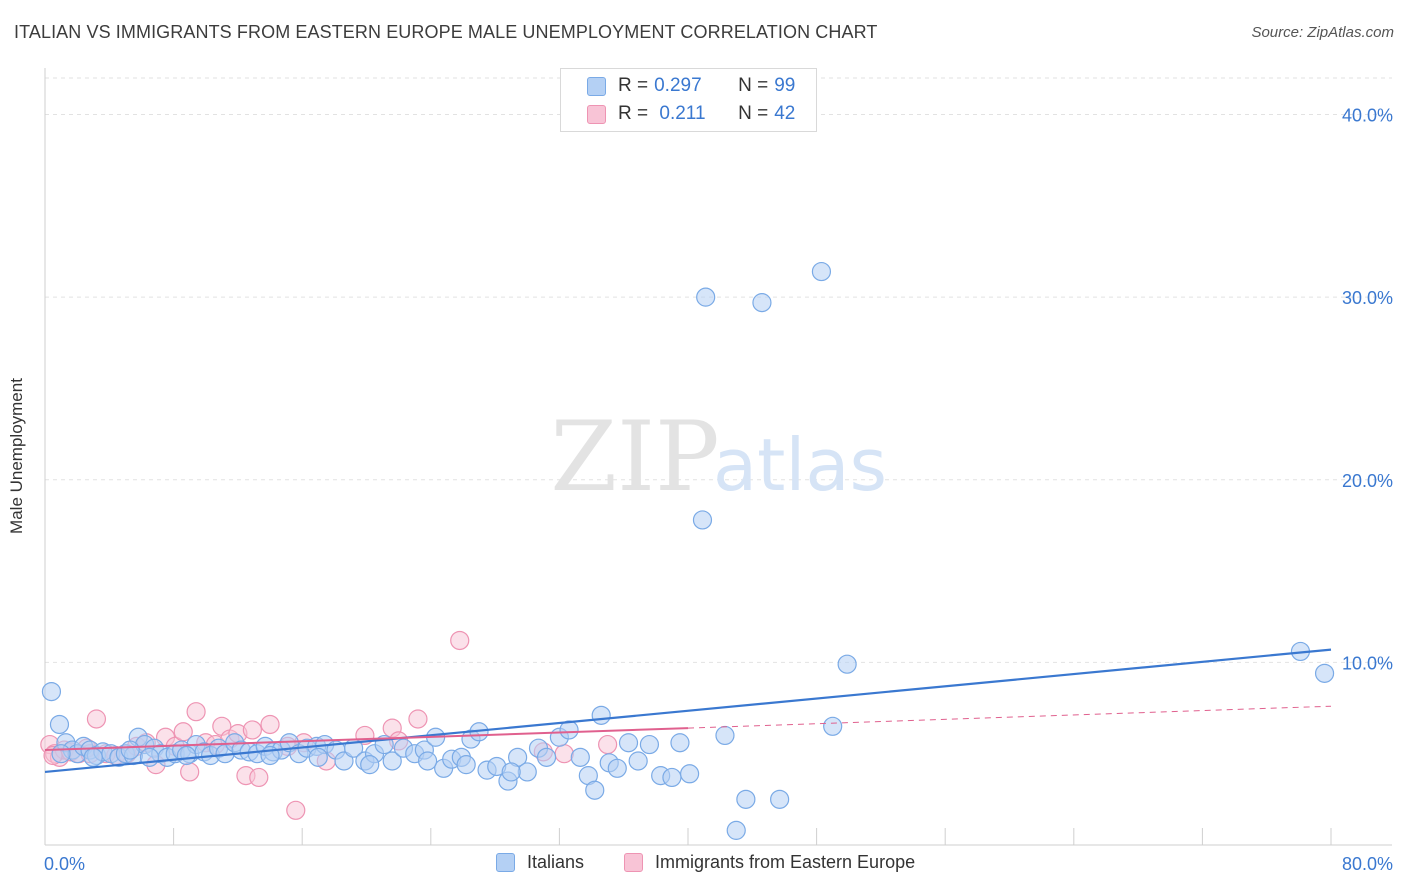 This screenshot has width=1406, height=892. What do you see at coordinates (1367, 481) in the screenshot?
I see `y-tick-label: 20.0%` at bounding box center [1367, 481].